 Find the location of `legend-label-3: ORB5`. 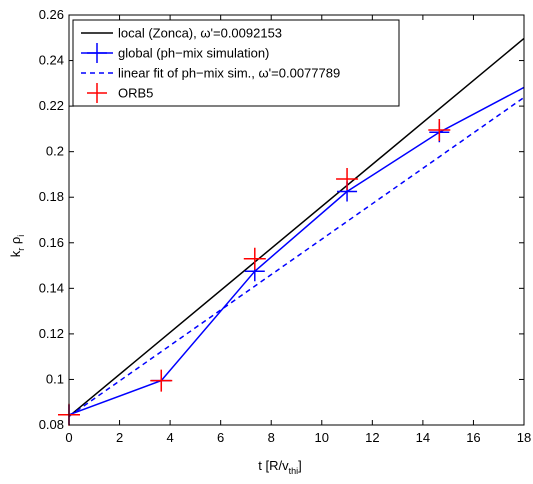

legend-label-3: ORB5 is located at coordinates (135, 93).